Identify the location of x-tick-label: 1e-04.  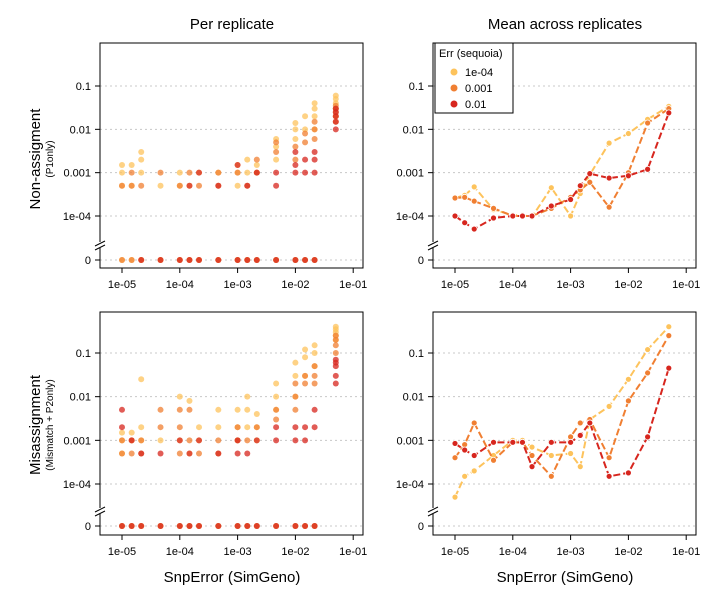
(180, 552).